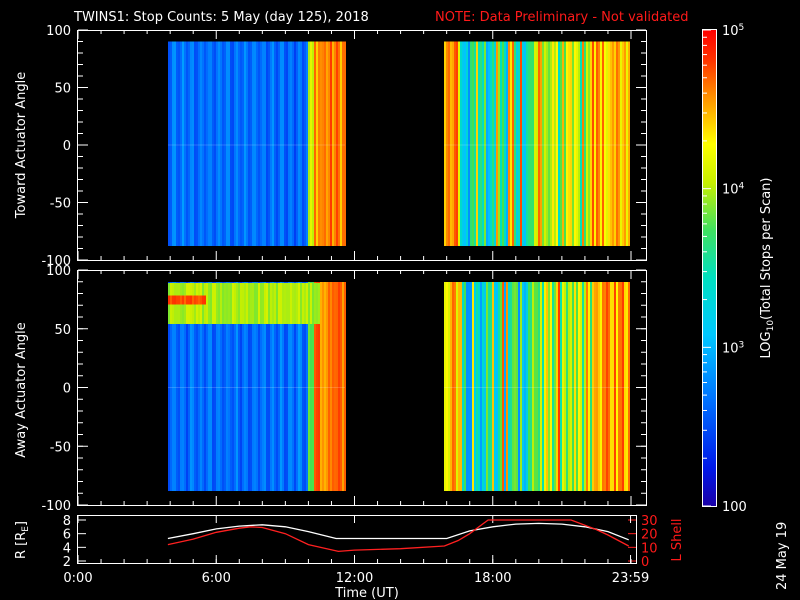 This screenshot has width=800, height=600. Describe the element at coordinates (62, 89) in the screenshot. I see `y-tick-label: 50` at that location.